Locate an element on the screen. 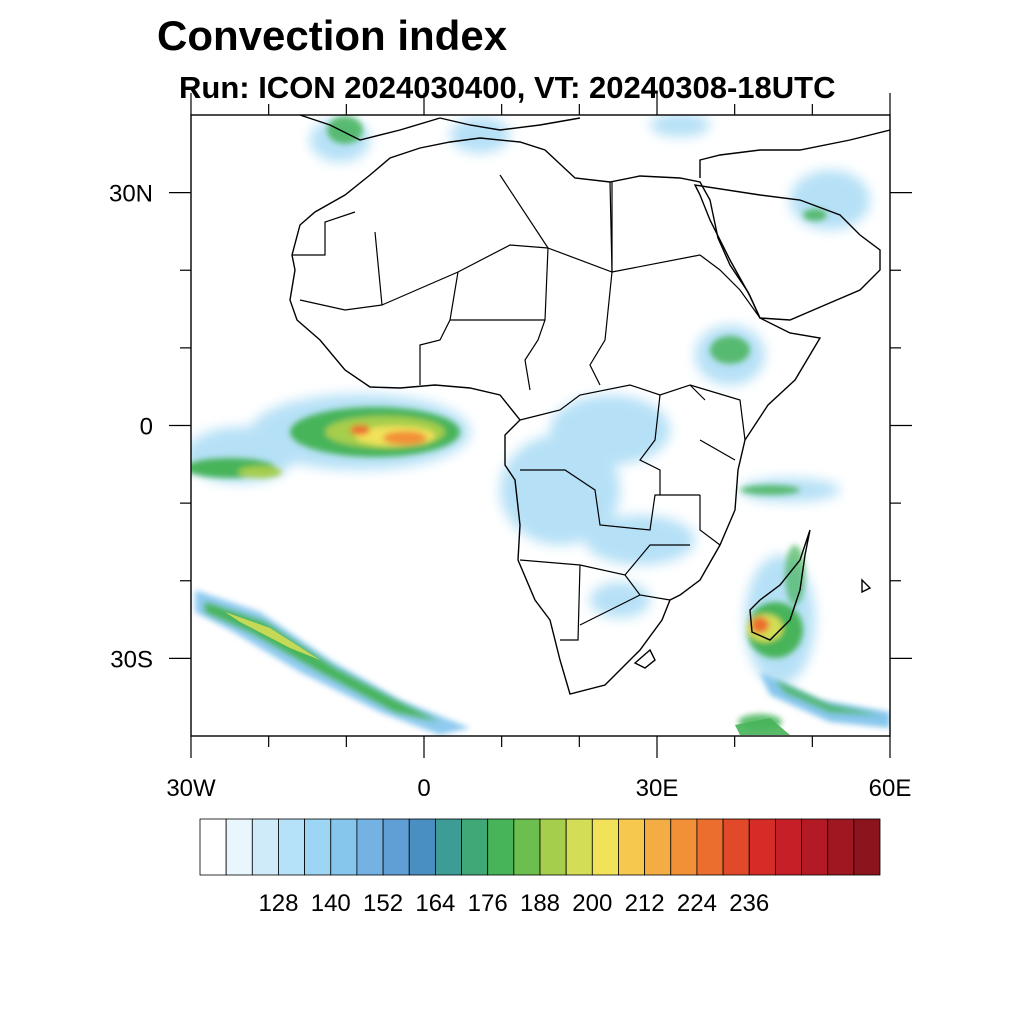  x-tick-label: 0 is located at coordinates (423, 788).